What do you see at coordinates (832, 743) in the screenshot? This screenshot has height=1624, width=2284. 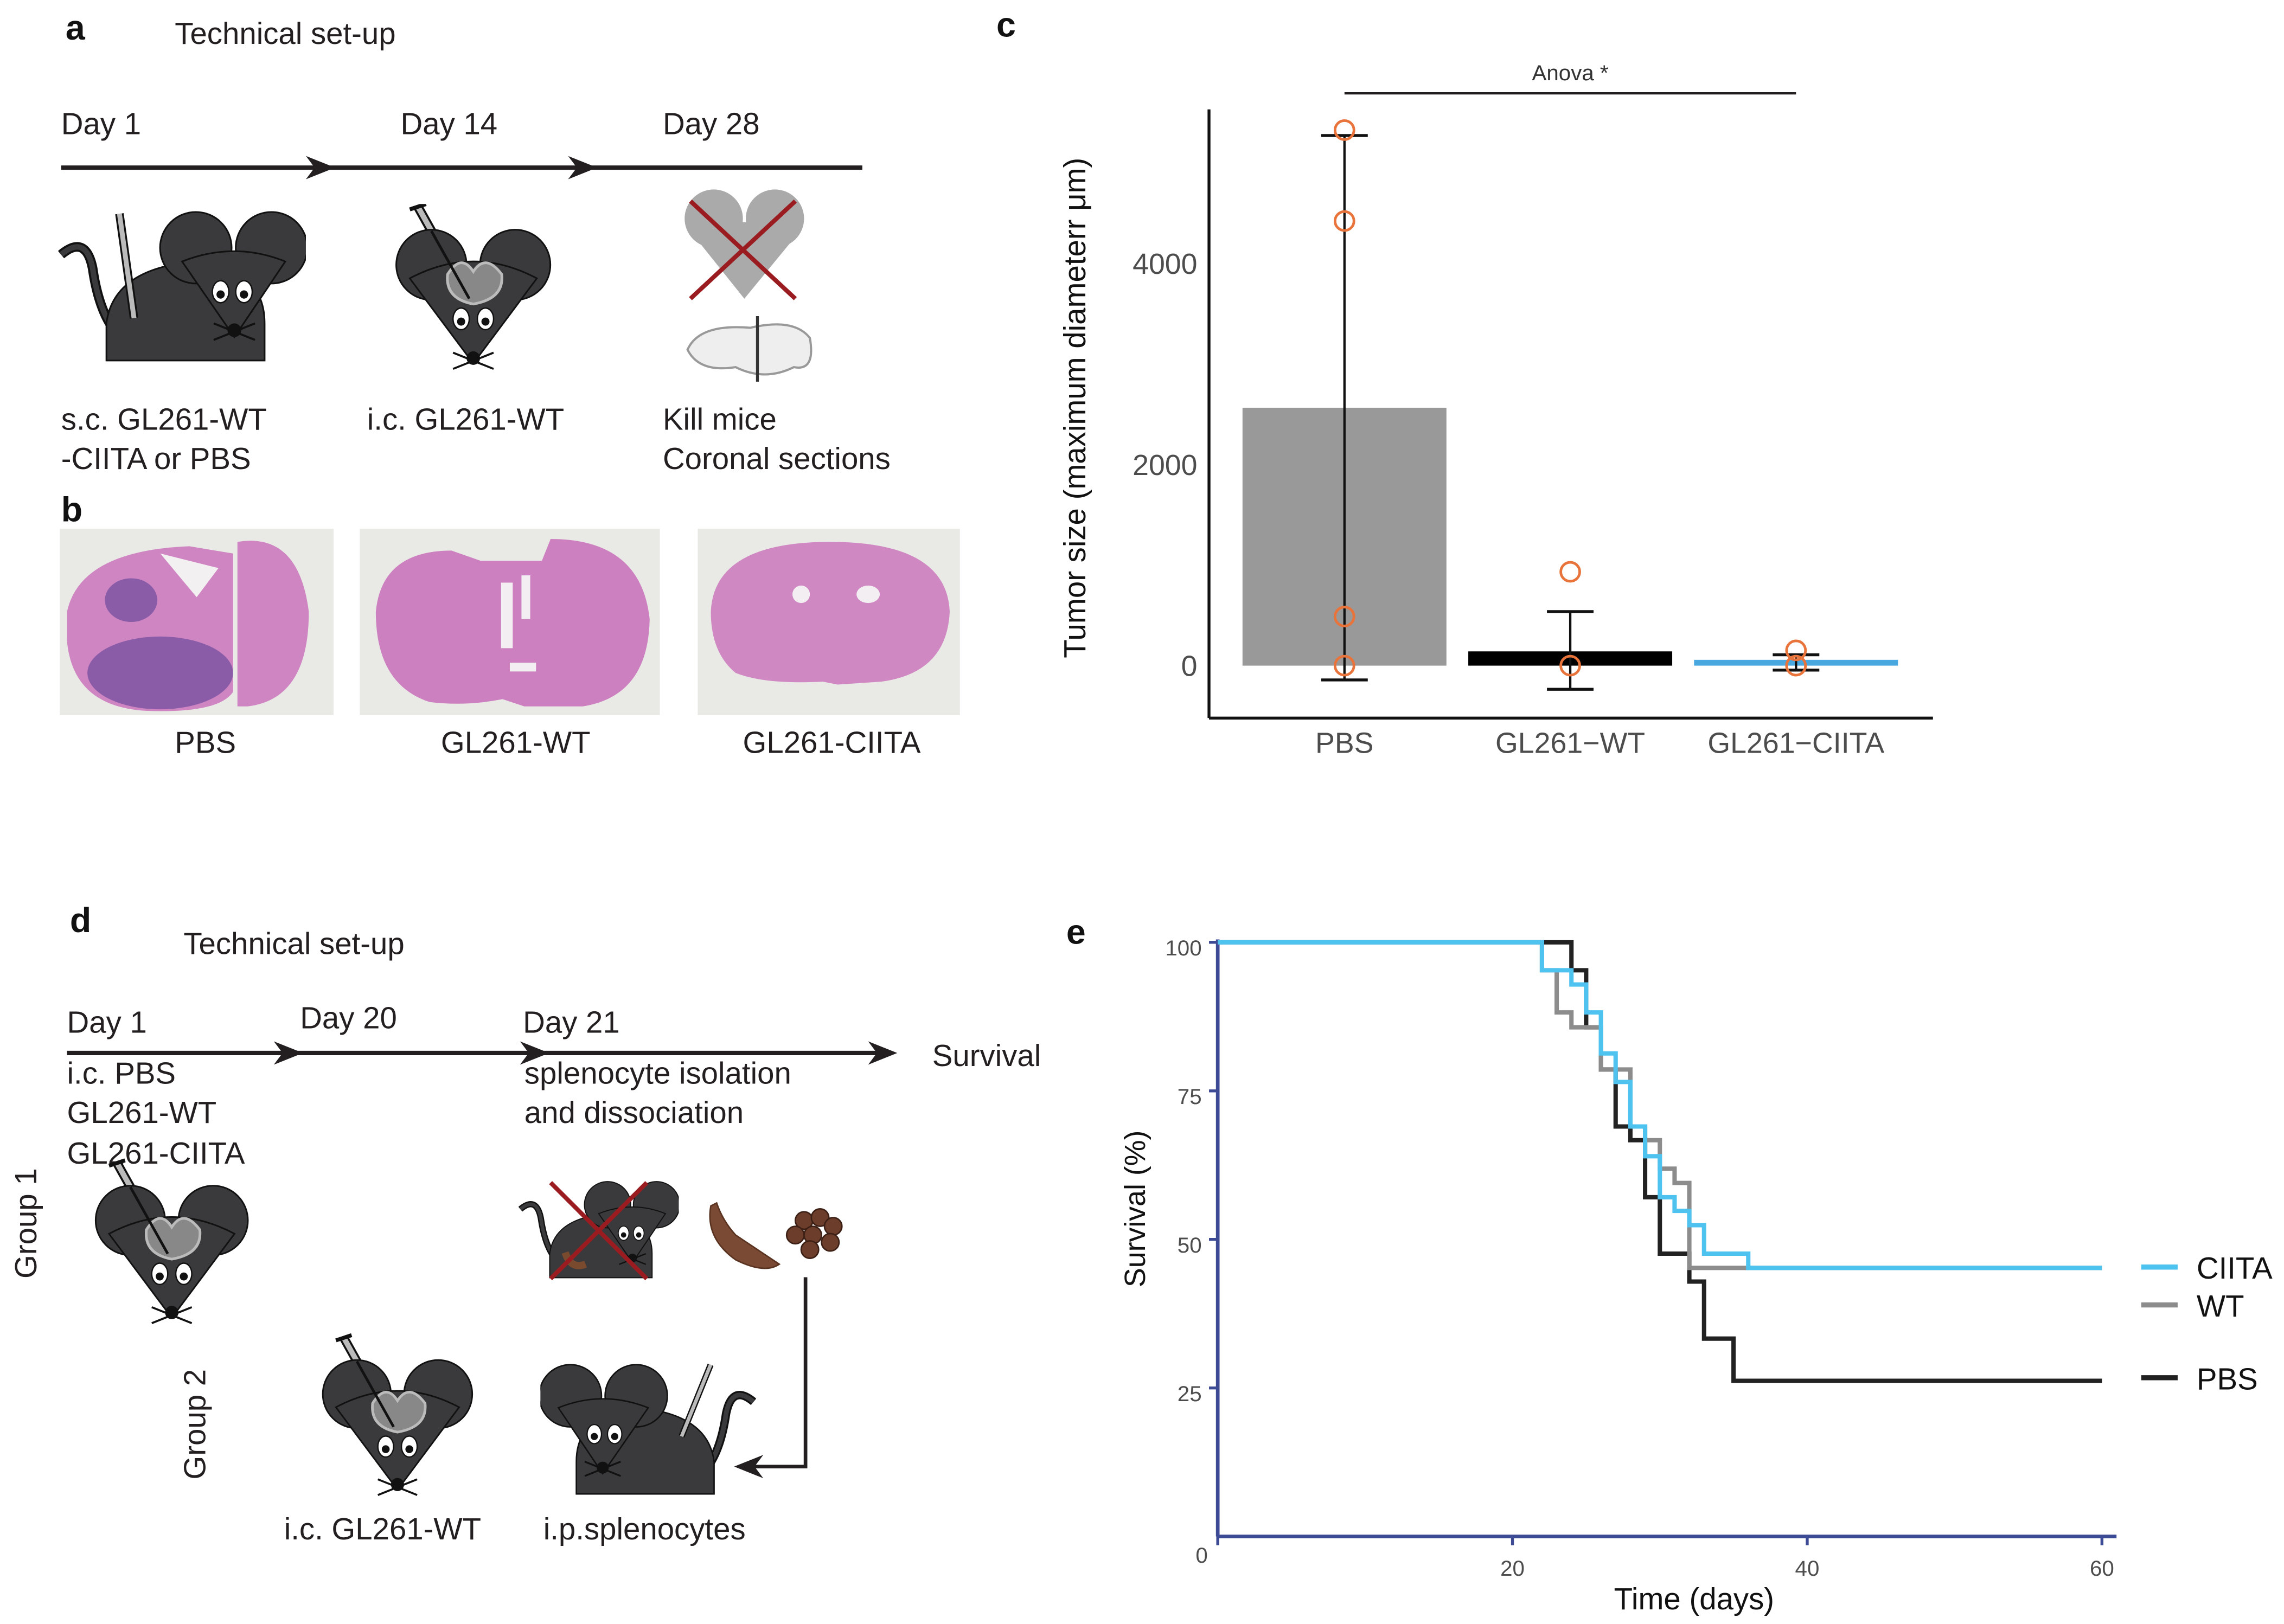 I see `histology-label: GL261-CIITA` at bounding box center [832, 743].